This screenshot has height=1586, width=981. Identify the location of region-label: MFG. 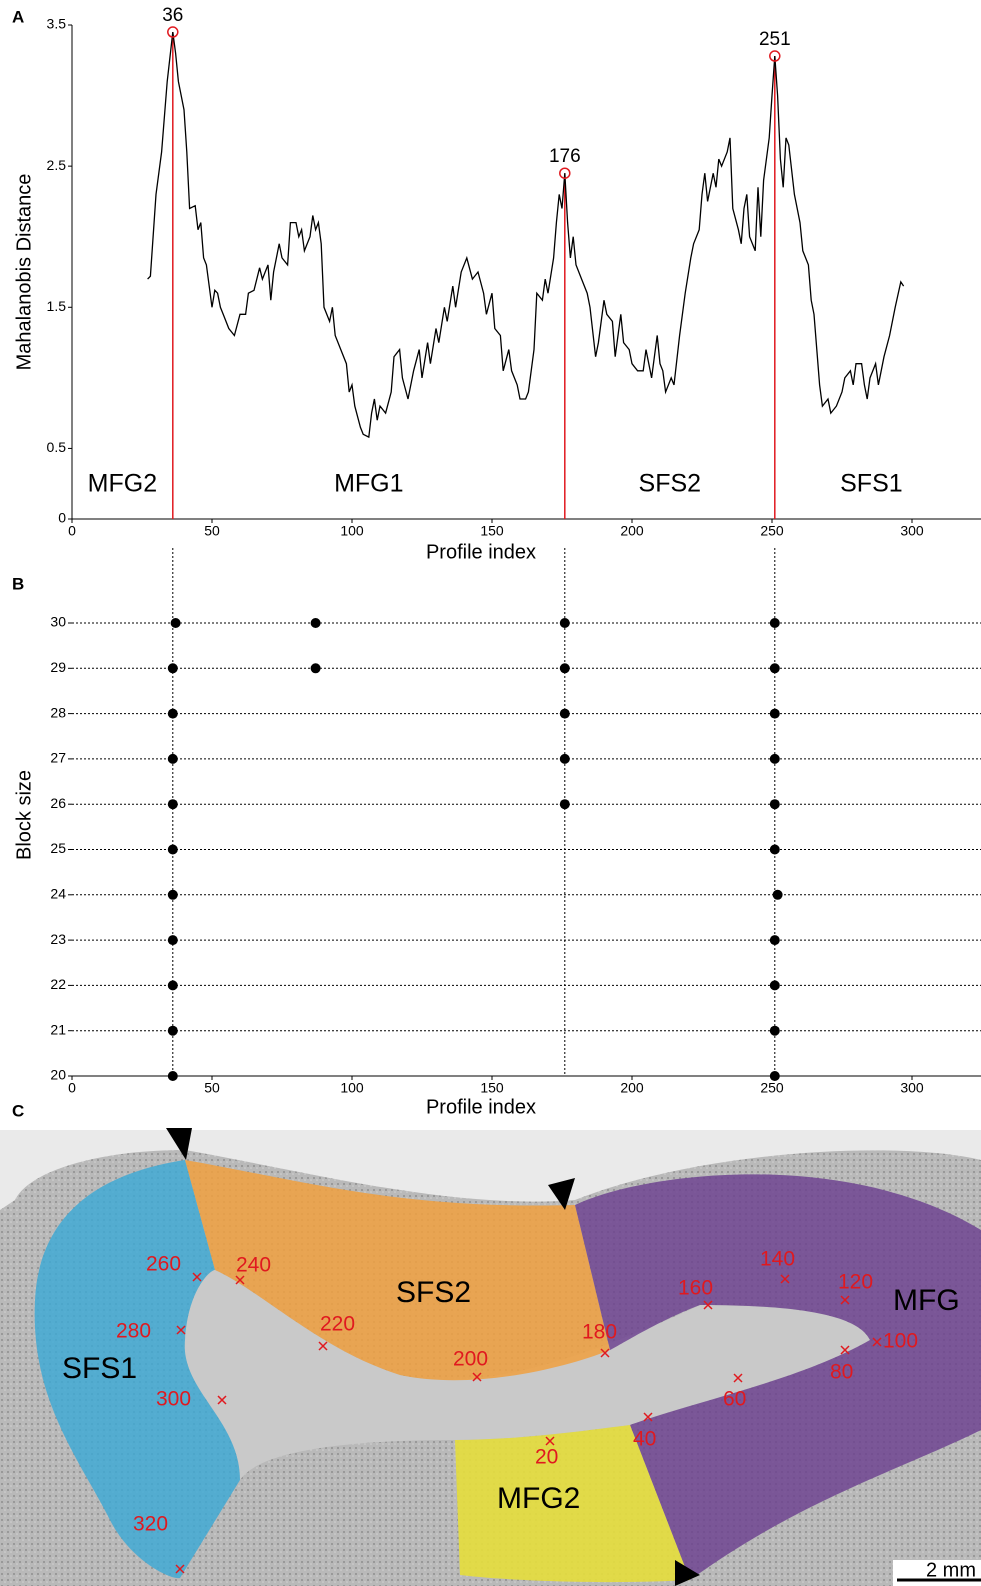
(926, 1300).